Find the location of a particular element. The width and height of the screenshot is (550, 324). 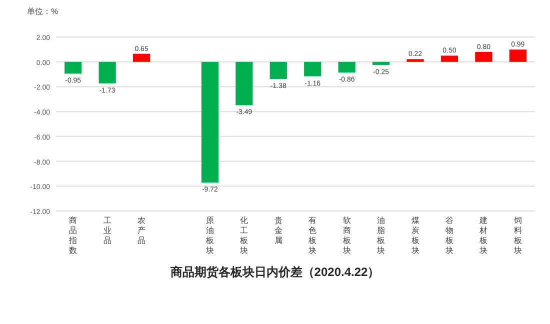

x-tick-label: 农产品 is located at coordinates (142, 230).